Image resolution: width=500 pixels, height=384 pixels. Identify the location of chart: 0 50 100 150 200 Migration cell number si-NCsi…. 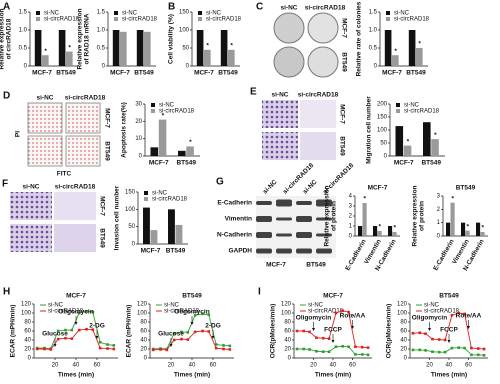
(405, 131).